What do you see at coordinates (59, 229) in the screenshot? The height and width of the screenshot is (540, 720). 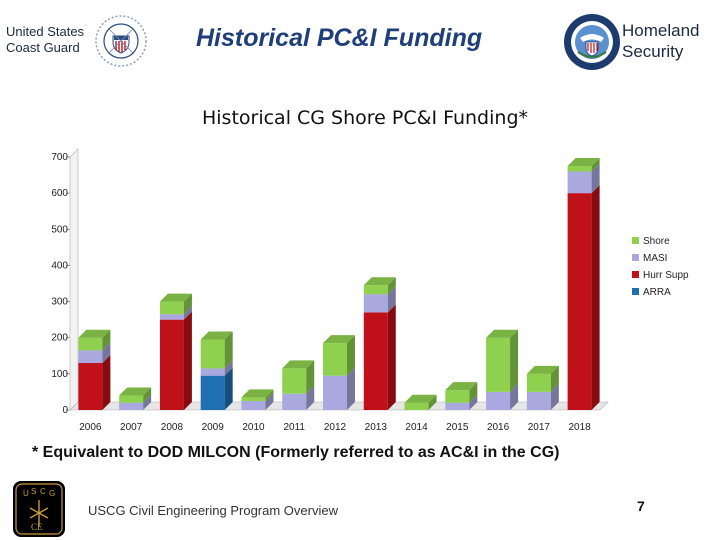 I see `y-tick-label: 500` at bounding box center [59, 229].